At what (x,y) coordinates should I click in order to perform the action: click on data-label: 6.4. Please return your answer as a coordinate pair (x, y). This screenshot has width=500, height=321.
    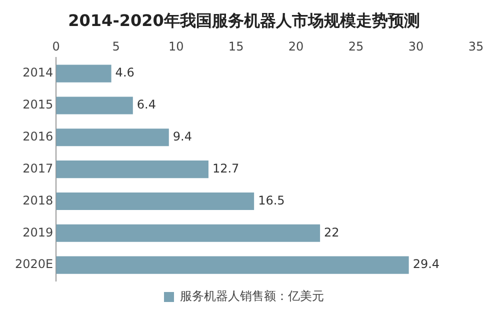
    Looking at the image, I should click on (146, 105).